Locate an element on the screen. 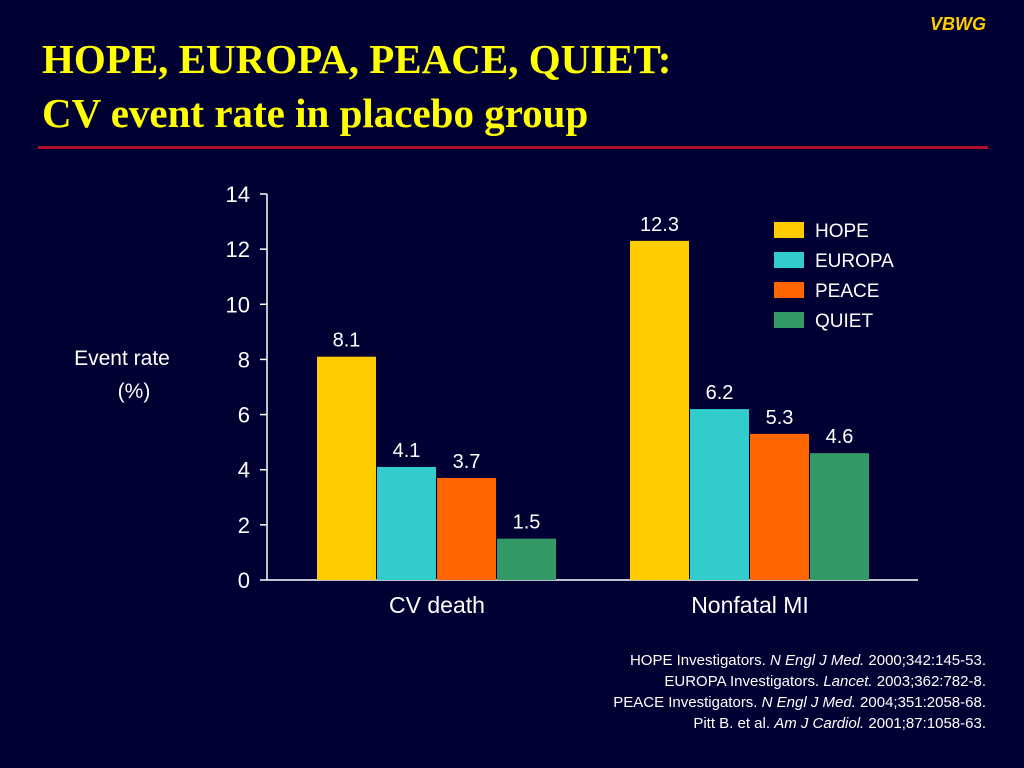  data-label: 4.1 is located at coordinates (407, 451).